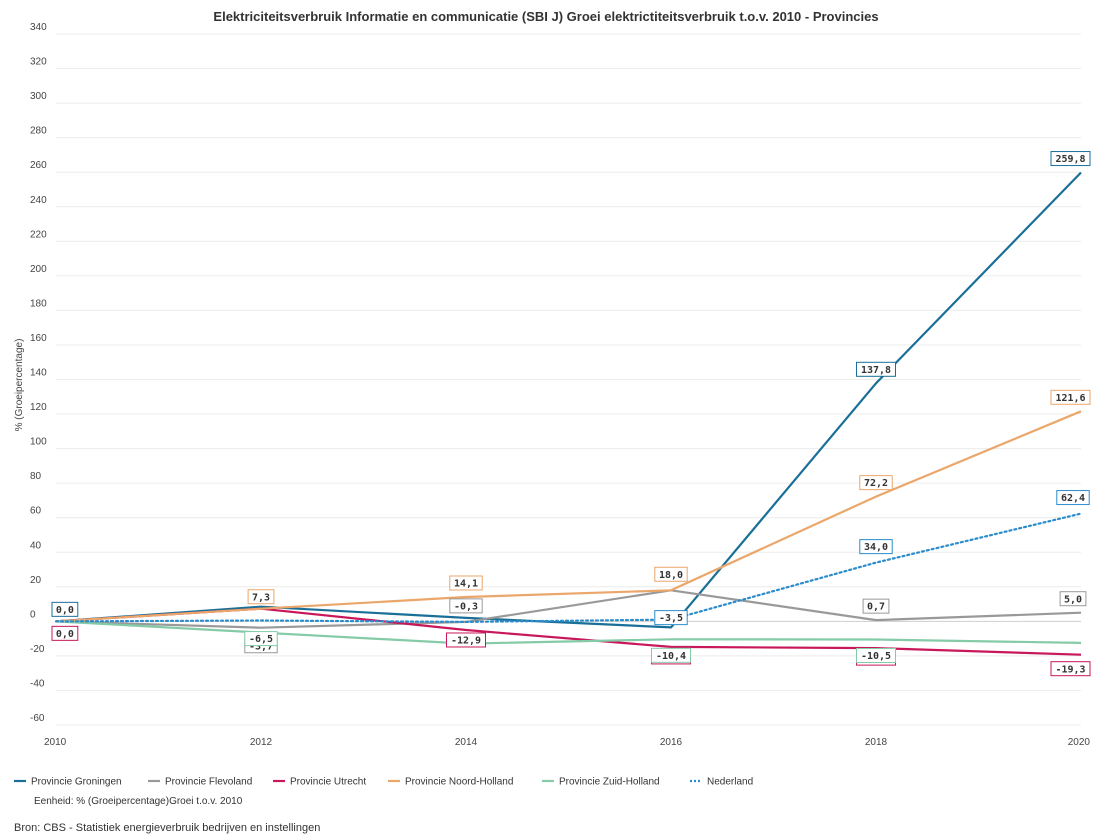  I want to click on data-label-text: -3,5, so click(671, 618).